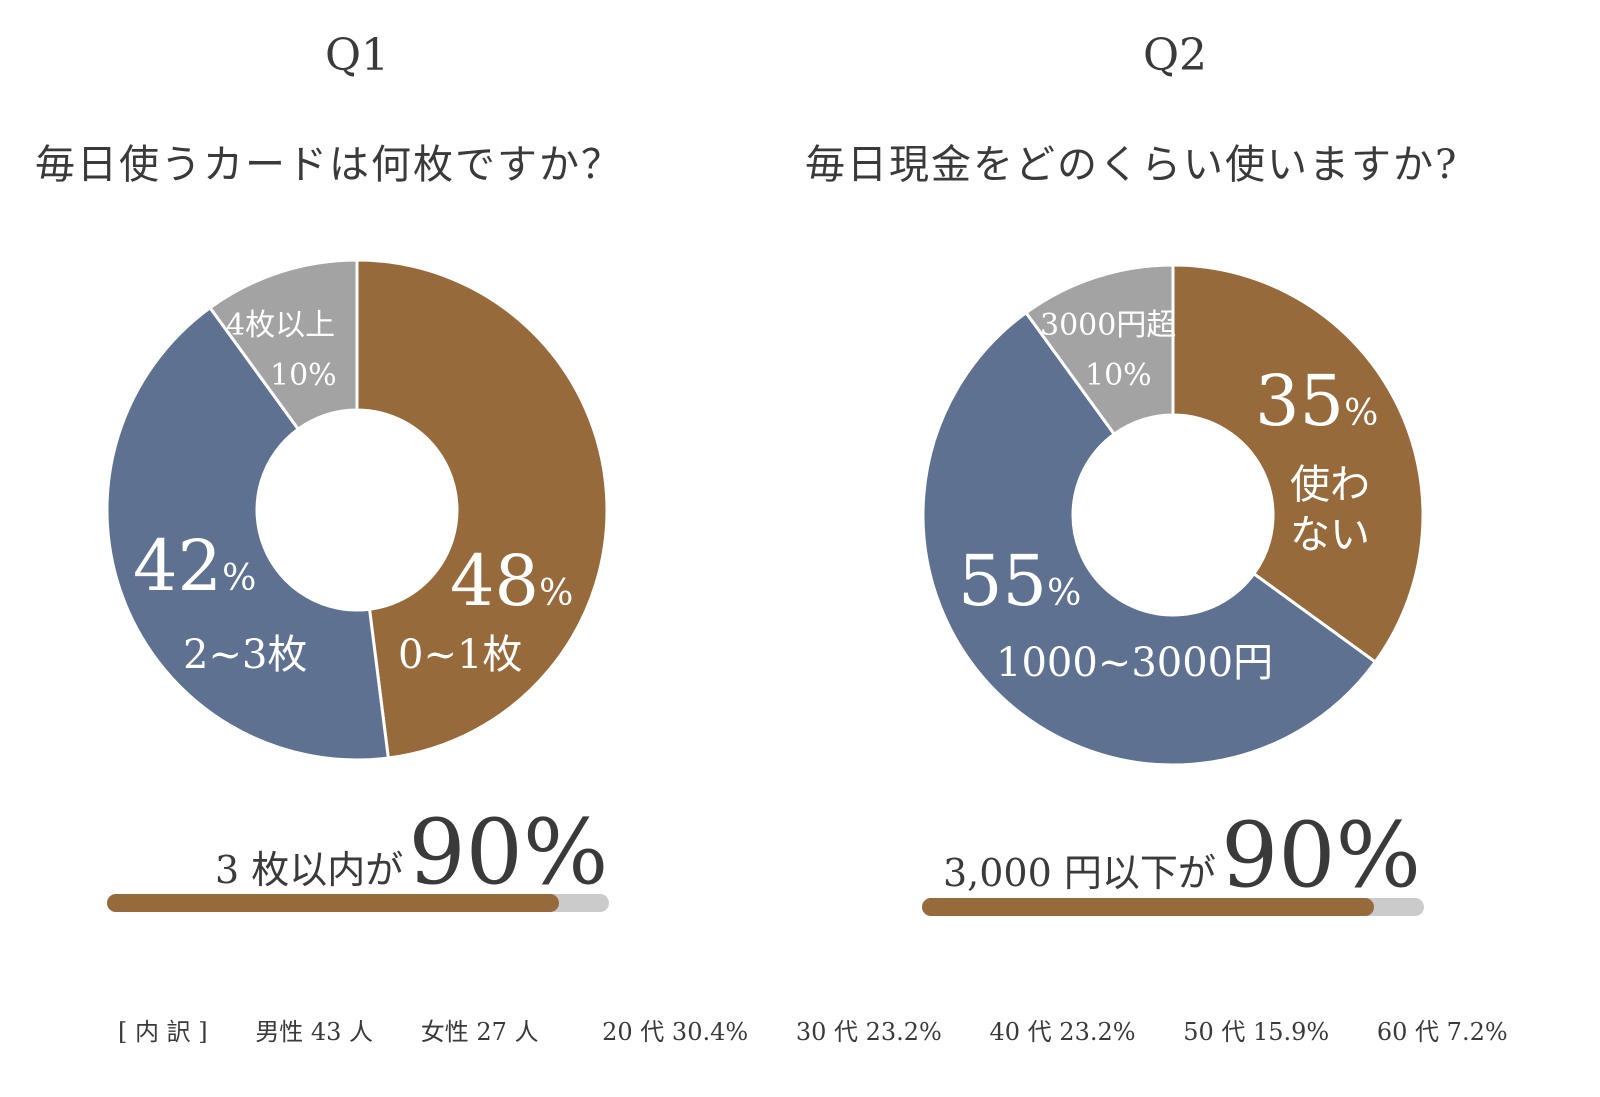  What do you see at coordinates (479, 1032) in the screenshot?
I see `footer-female: 女性 27 人` at bounding box center [479, 1032].